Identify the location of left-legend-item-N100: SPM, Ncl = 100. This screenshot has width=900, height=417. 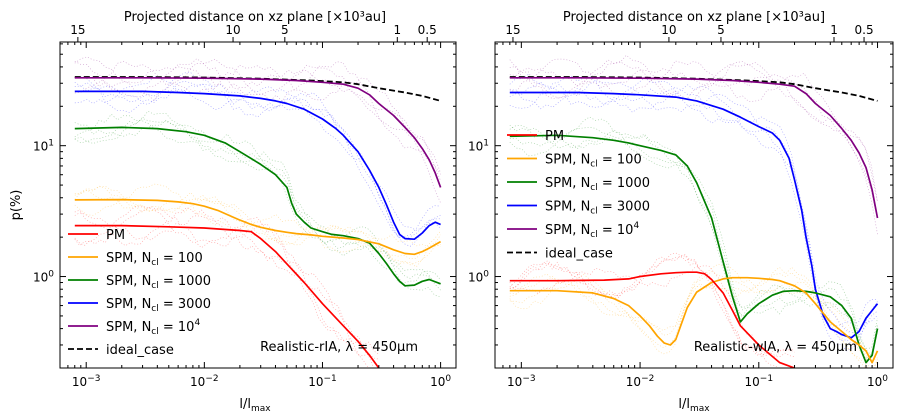
(135, 259).